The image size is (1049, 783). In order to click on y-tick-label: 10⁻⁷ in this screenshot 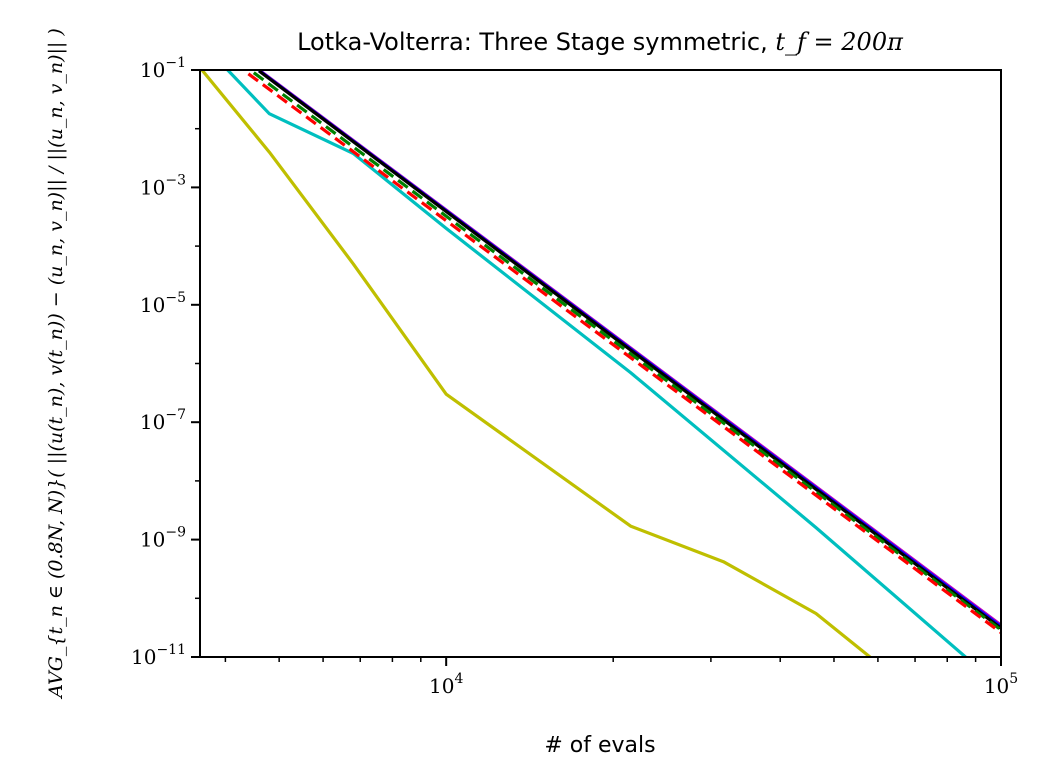, I will do `click(163, 420)`.